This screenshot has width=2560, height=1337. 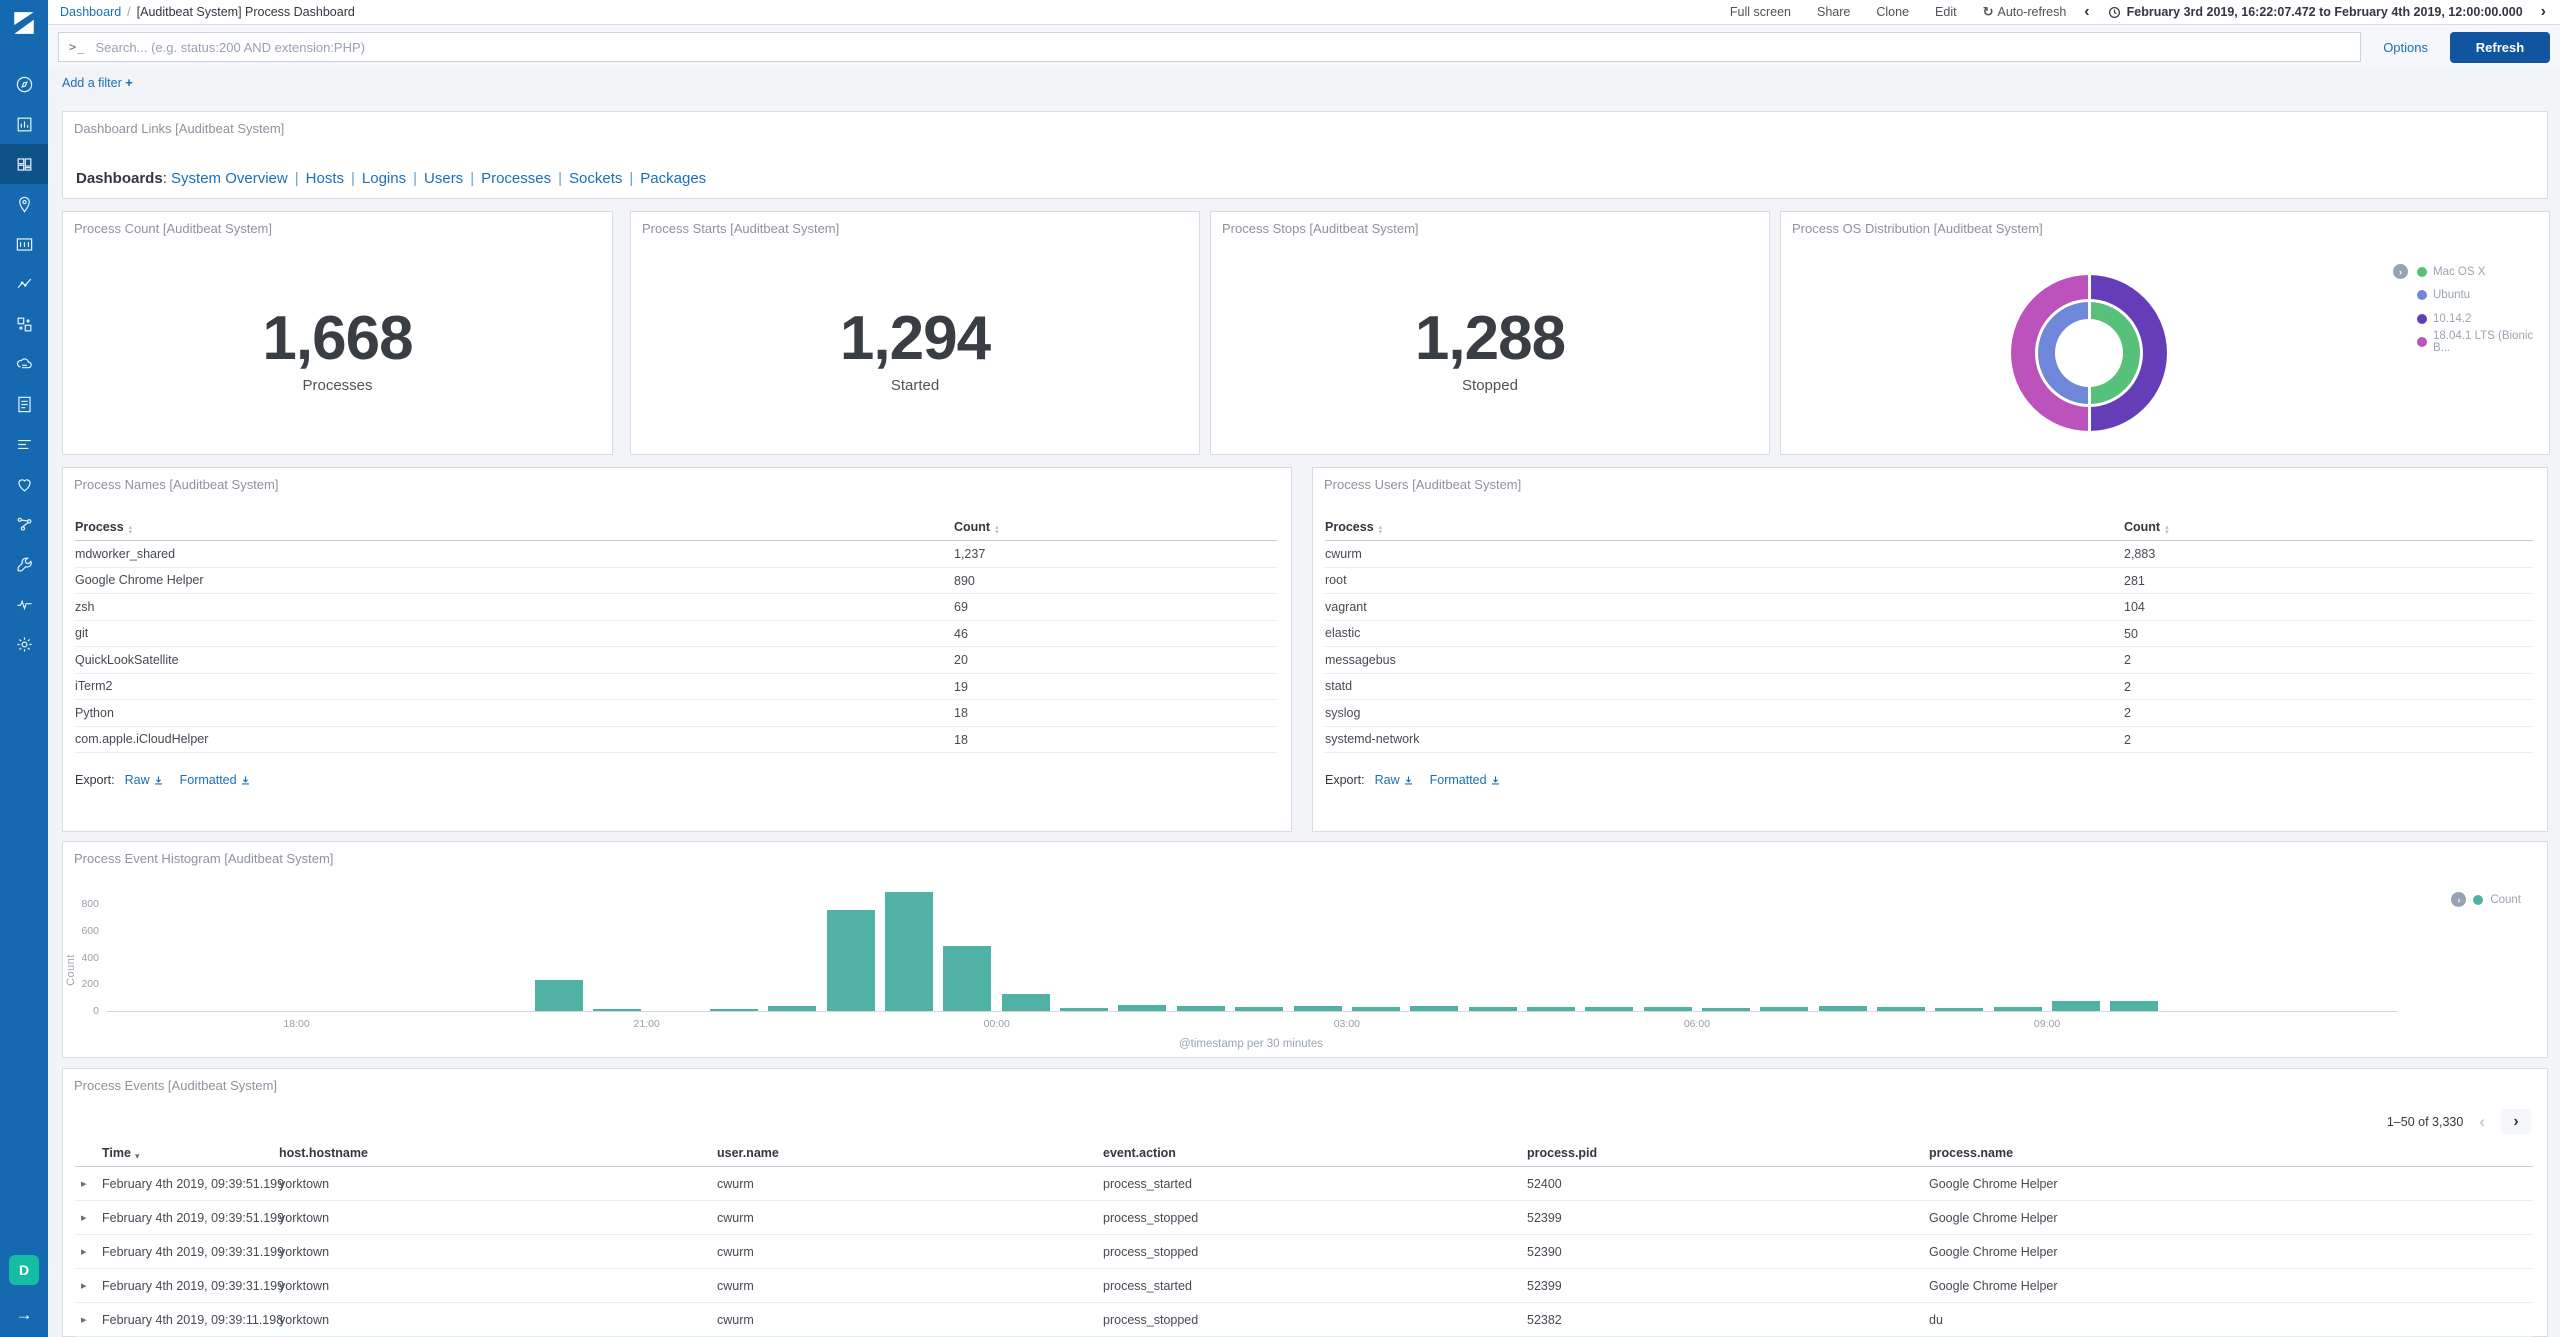 I want to click on search-input, so click(x=1223, y=47).